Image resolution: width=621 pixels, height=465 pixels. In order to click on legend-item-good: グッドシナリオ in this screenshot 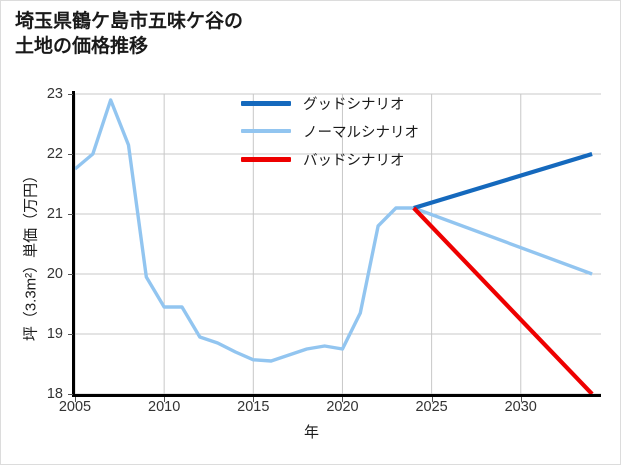, I will do `click(348, 103)`.